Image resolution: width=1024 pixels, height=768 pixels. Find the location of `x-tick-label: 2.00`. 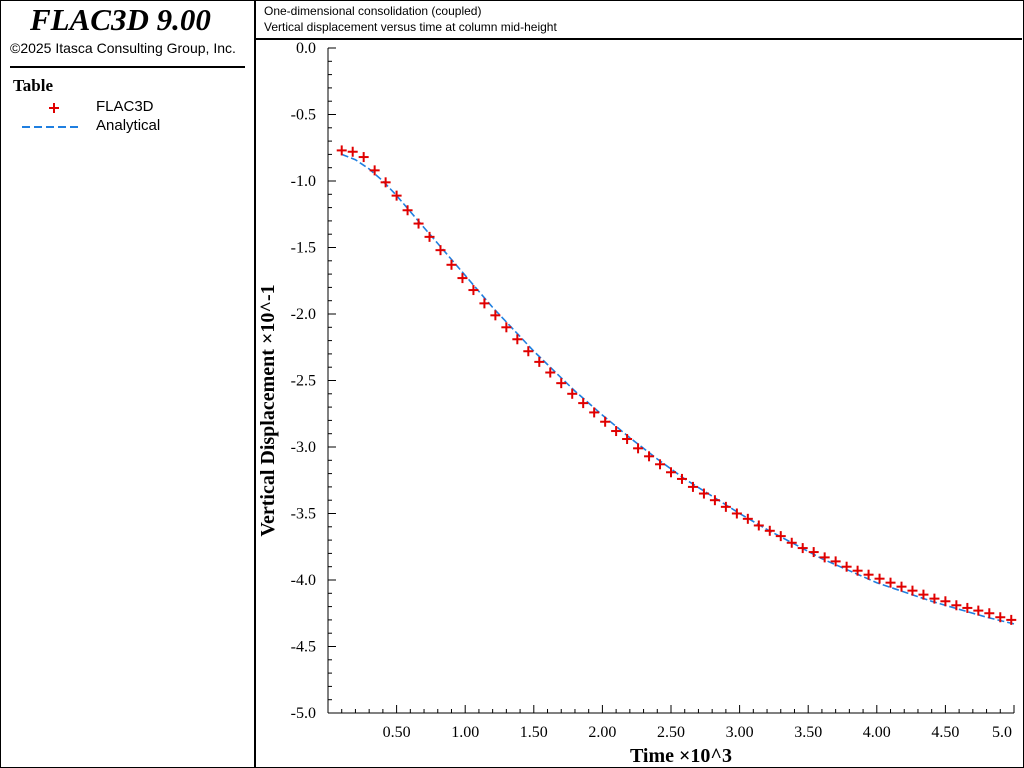

x-tick-label: 2.00 is located at coordinates (602, 732).